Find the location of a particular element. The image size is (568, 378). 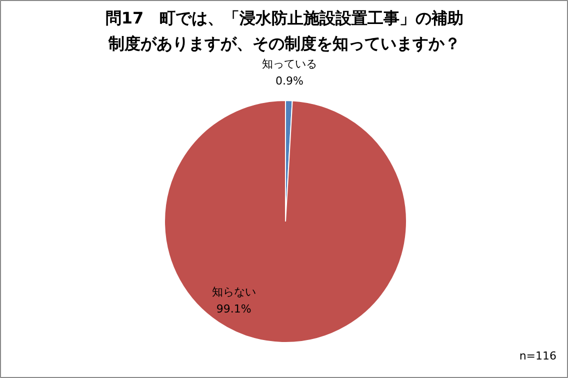

slice-label: 知らない is located at coordinates (234, 292).